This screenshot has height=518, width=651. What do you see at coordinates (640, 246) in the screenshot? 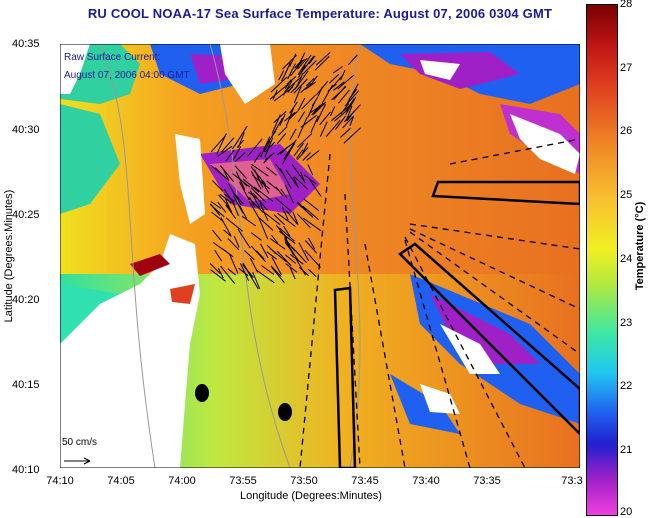
I see `colorbar-title: Temperature (°C)` at bounding box center [640, 246].